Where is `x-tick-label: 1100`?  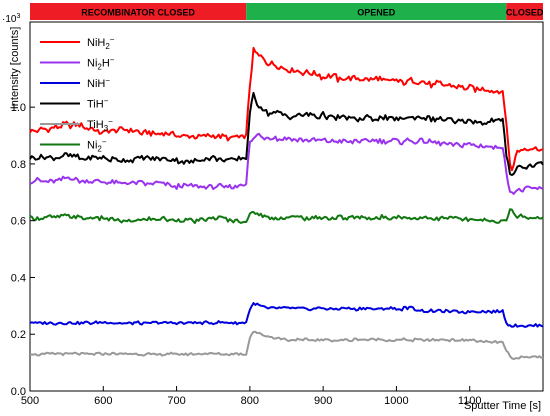
x-tick-label: 1100 is located at coordinates (470, 401).